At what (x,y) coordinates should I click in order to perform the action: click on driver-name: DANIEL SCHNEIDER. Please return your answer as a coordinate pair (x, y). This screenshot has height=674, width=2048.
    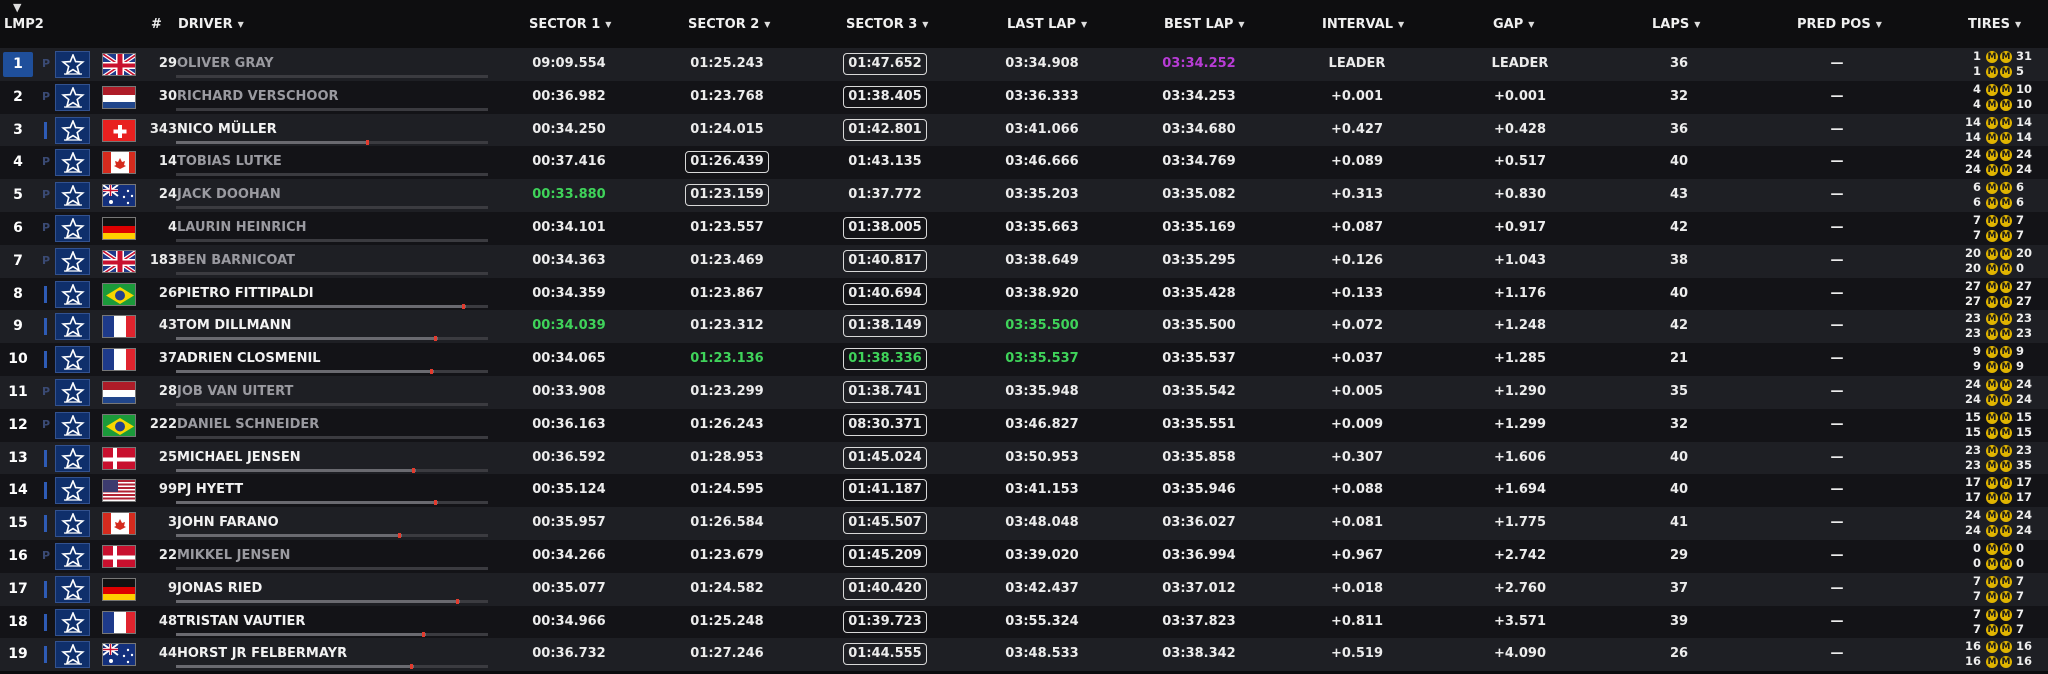
    Looking at the image, I should click on (248, 424).